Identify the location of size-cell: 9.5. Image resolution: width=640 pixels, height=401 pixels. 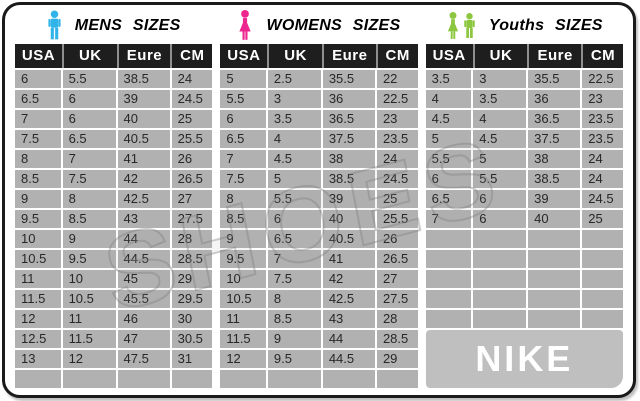
(294, 359).